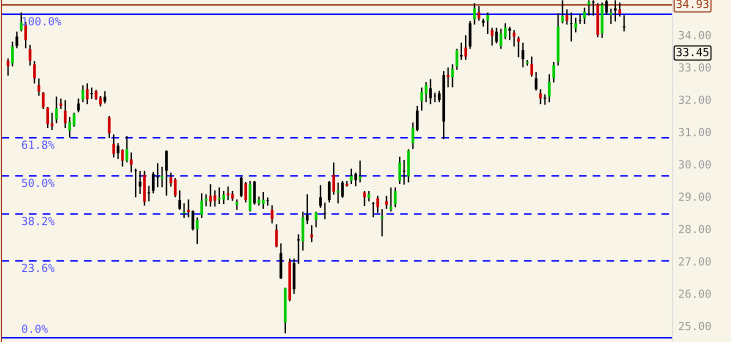 The image size is (731, 342). Describe the element at coordinates (694, 35) in the screenshot. I see `y-tick-label: 34.00` at that location.